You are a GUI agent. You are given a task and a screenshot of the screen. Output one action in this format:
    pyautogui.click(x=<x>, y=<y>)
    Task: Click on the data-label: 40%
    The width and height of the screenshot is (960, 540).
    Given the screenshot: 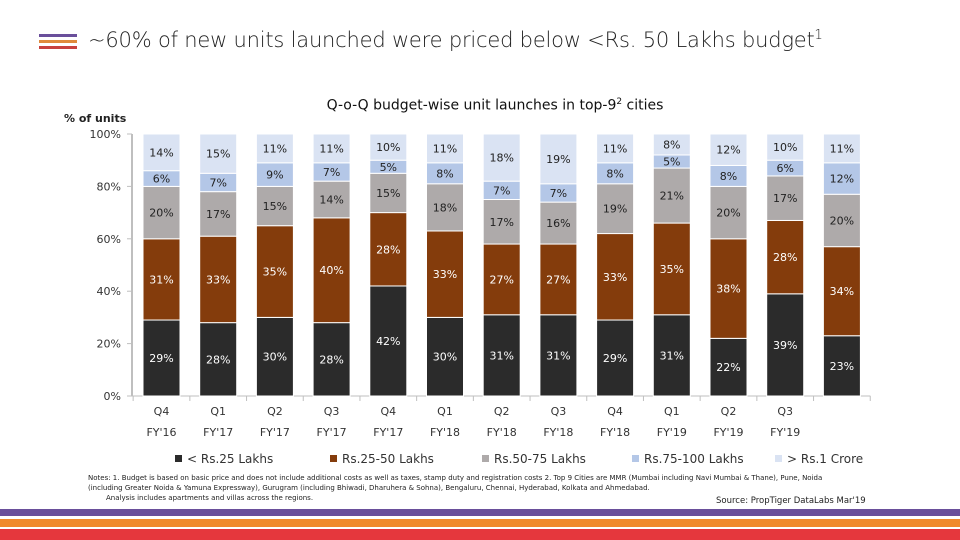 What is the action you would take?
    pyautogui.click(x=331, y=270)
    